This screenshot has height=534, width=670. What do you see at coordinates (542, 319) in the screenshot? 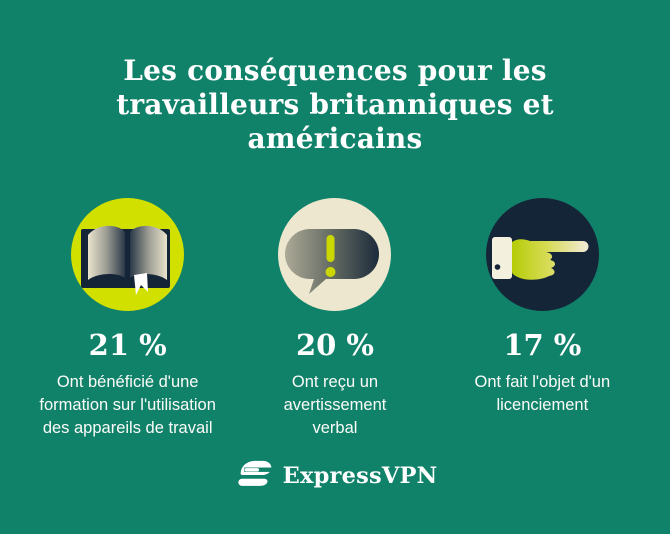
I see `stat-column-dismissal: 17 % Ont fait l'objet d'un licenciement` at bounding box center [542, 319].